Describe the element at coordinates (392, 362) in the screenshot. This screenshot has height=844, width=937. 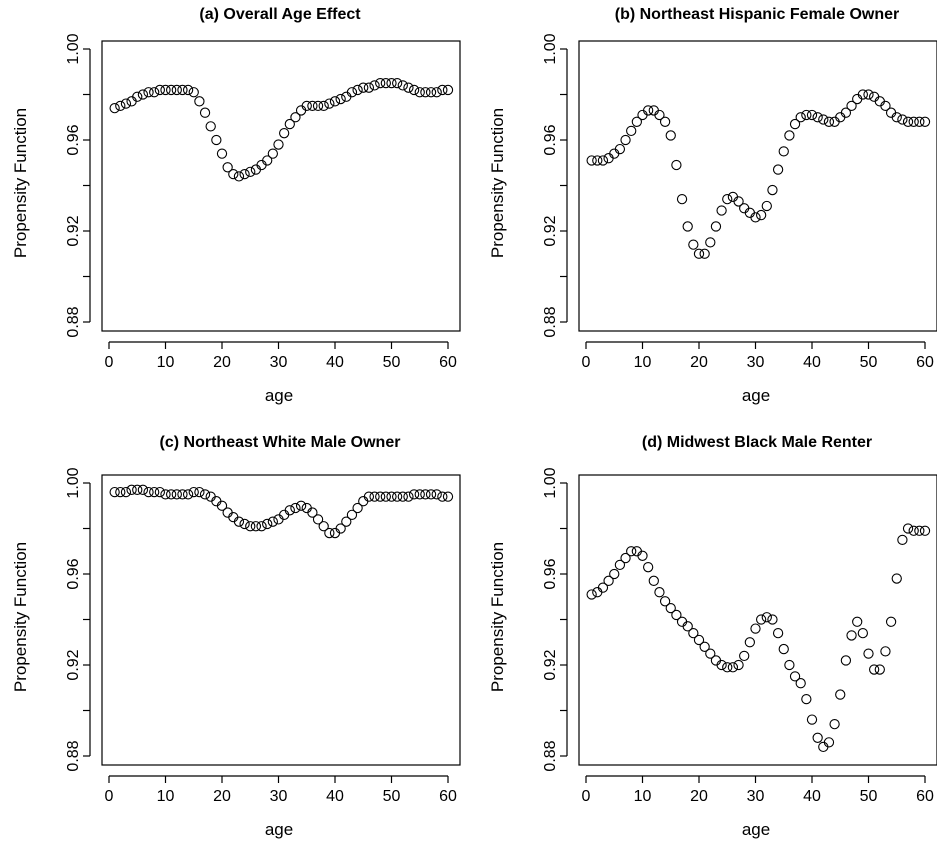
I see `x-tick-label: 50` at that location.